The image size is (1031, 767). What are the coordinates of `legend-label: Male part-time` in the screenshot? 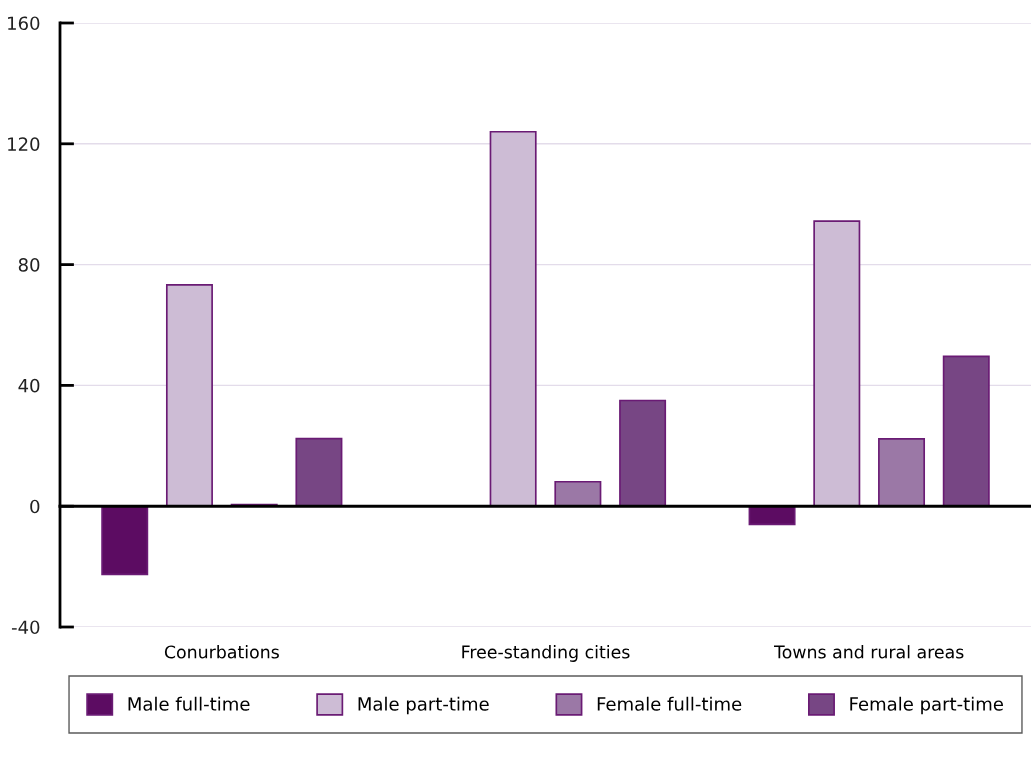 It's located at (423, 705).